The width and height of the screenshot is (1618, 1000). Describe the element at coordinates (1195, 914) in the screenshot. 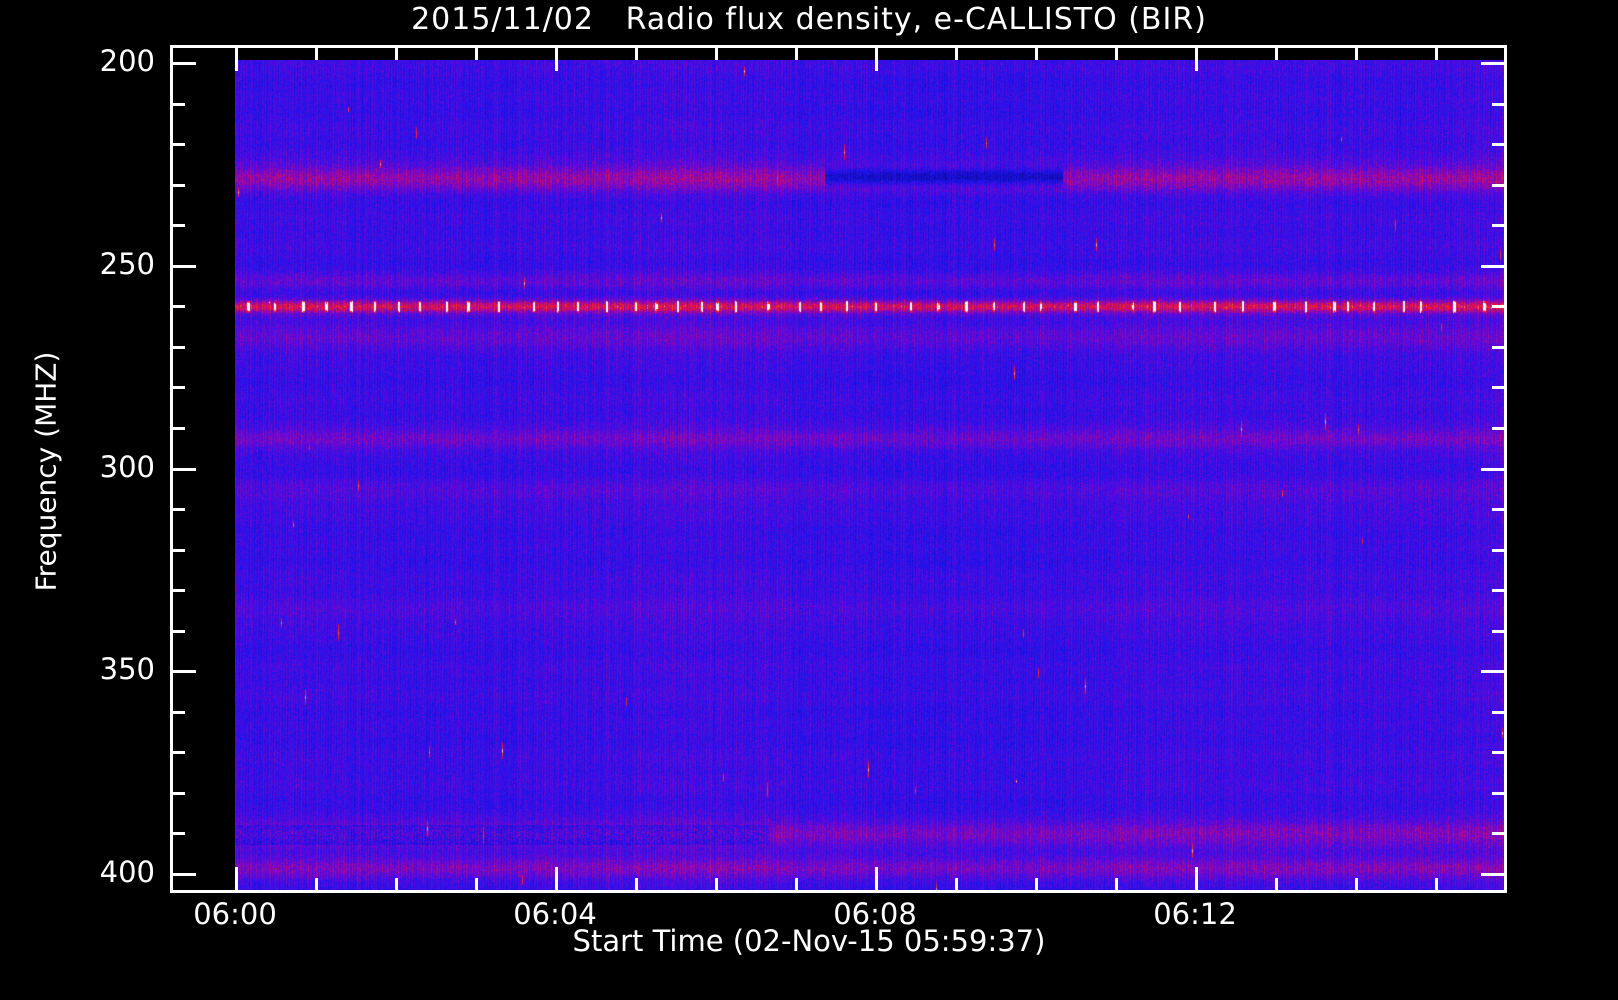

I see `x-tick-label: 06:12` at that location.